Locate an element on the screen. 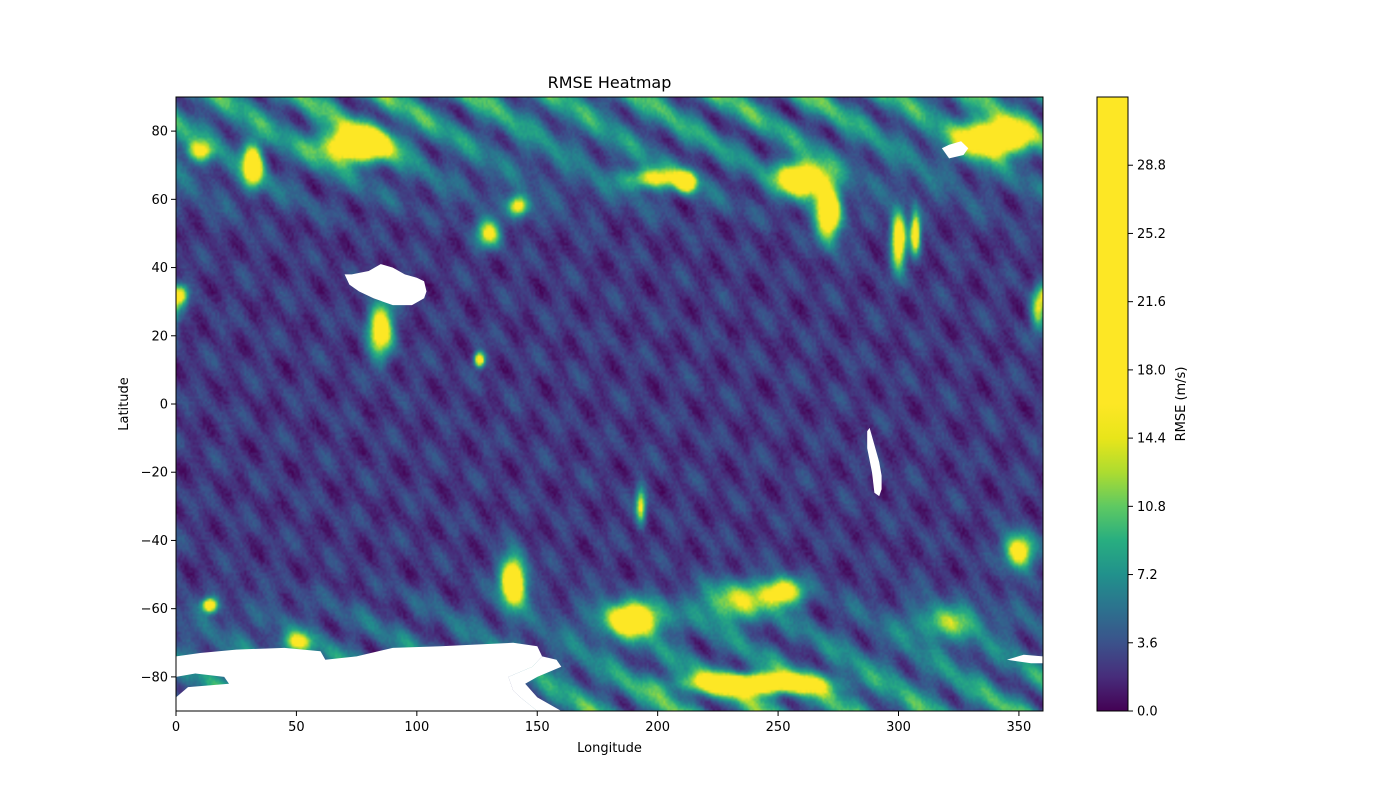 Image resolution: width=1400 pixels, height=800 pixels. y-tick-label: −20 is located at coordinates (154, 473).